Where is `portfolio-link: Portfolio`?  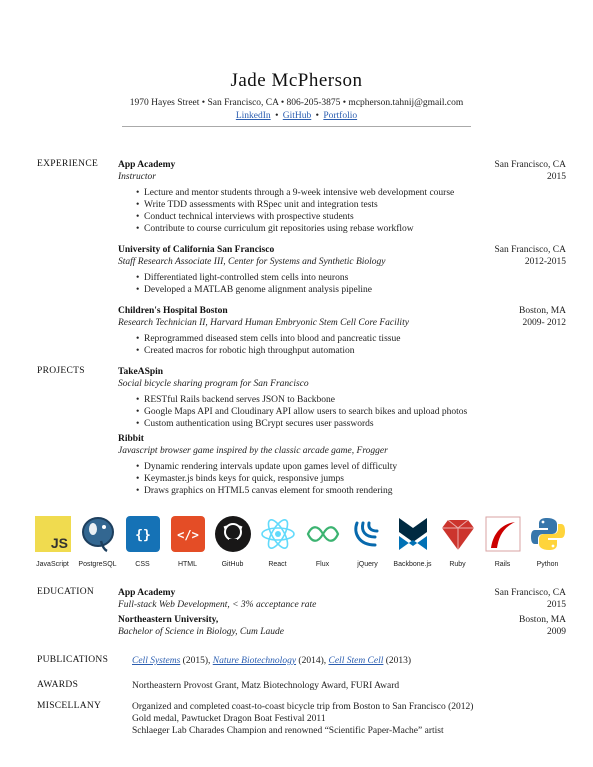 portfolio-link: Portfolio is located at coordinates (340, 116).